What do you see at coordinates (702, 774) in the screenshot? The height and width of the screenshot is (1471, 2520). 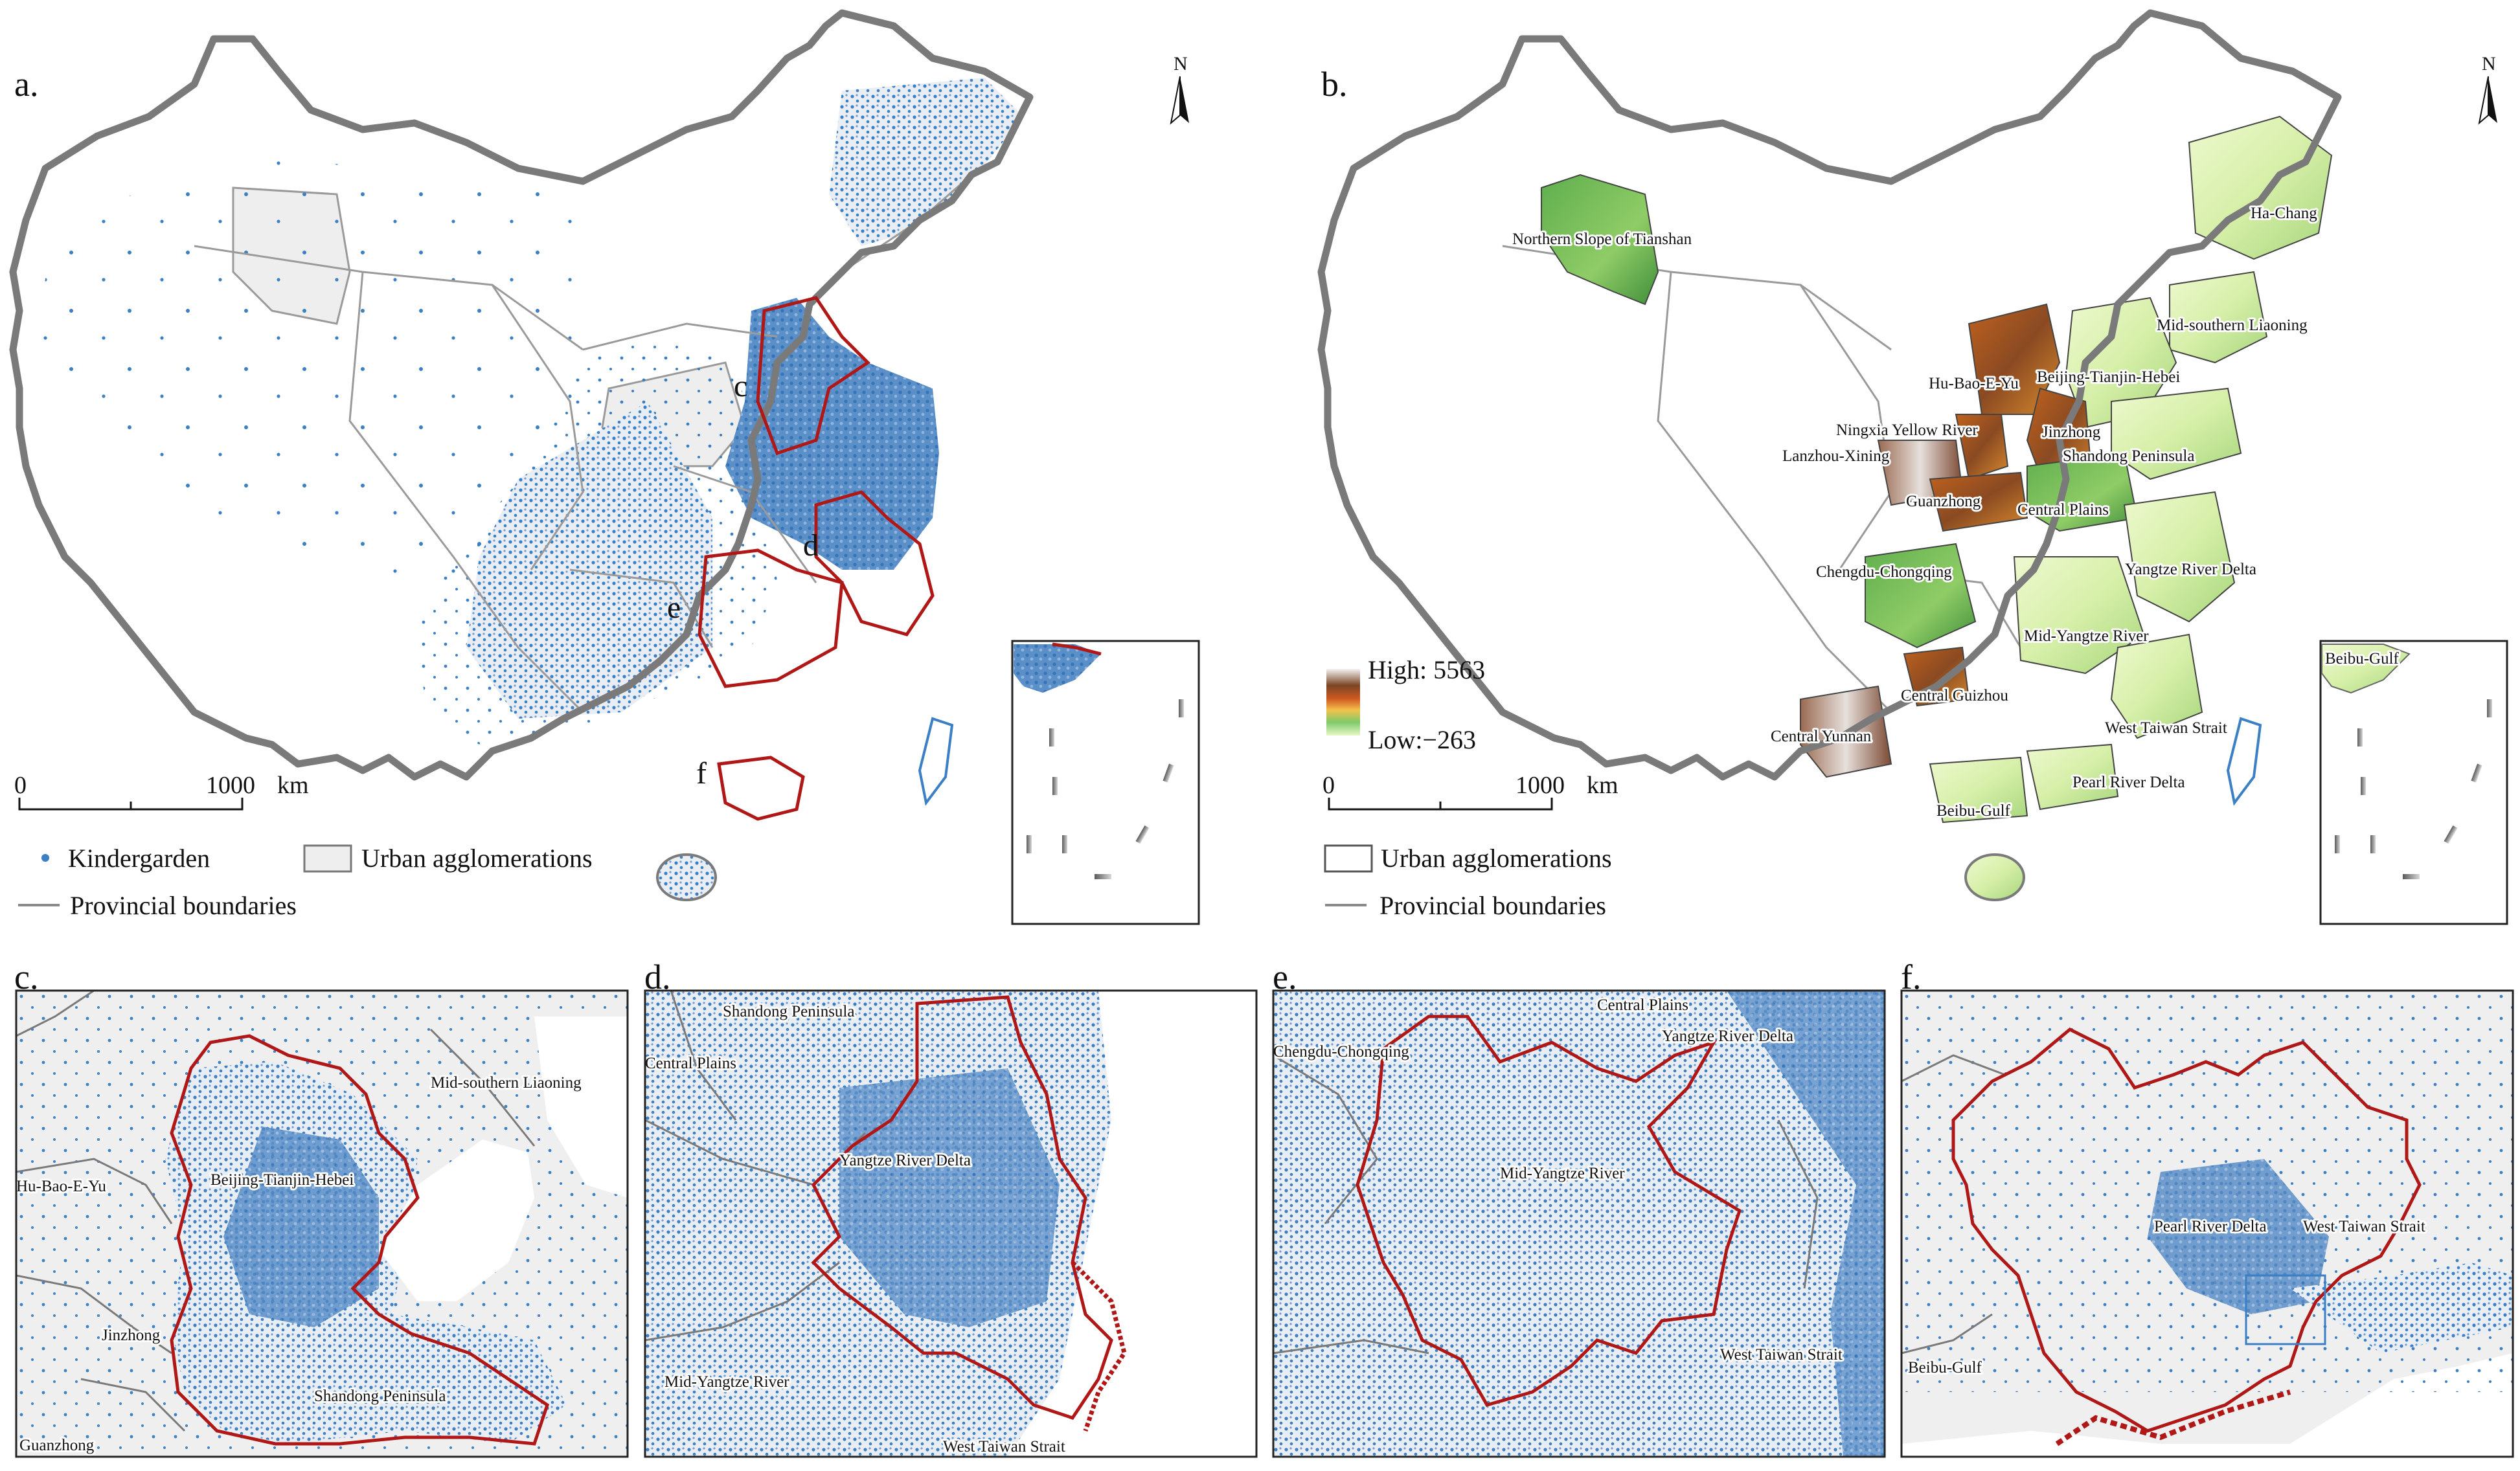 I see `inset-letter-f: f` at bounding box center [702, 774].